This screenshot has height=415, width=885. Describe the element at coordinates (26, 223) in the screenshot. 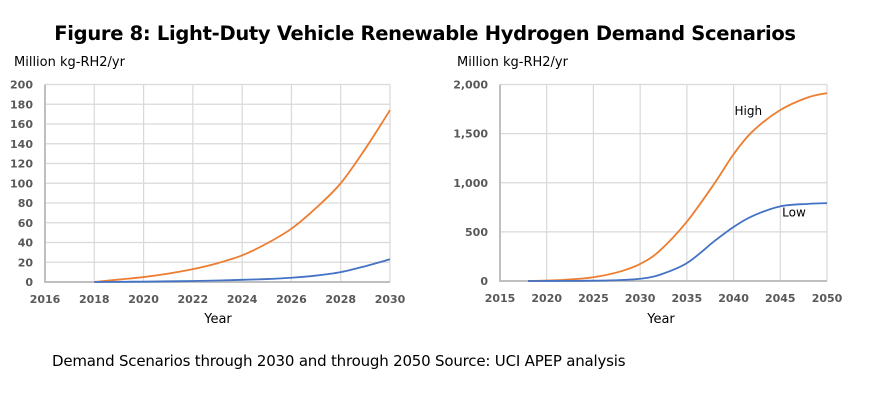

I see `y-tick-label: 60` at that location.